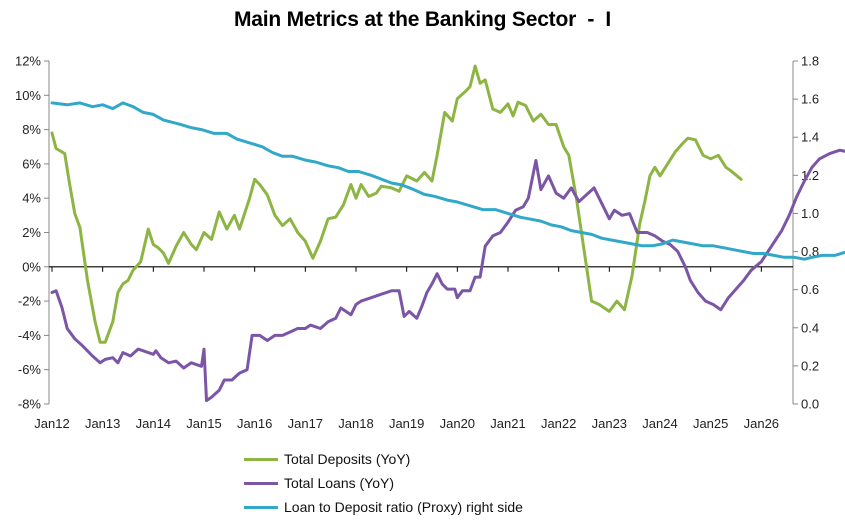 Image resolution: width=845 pixels, height=527 pixels. Describe the element at coordinates (347, 459) in the screenshot. I see `legend-label: Total Deposits (YoY)` at that location.